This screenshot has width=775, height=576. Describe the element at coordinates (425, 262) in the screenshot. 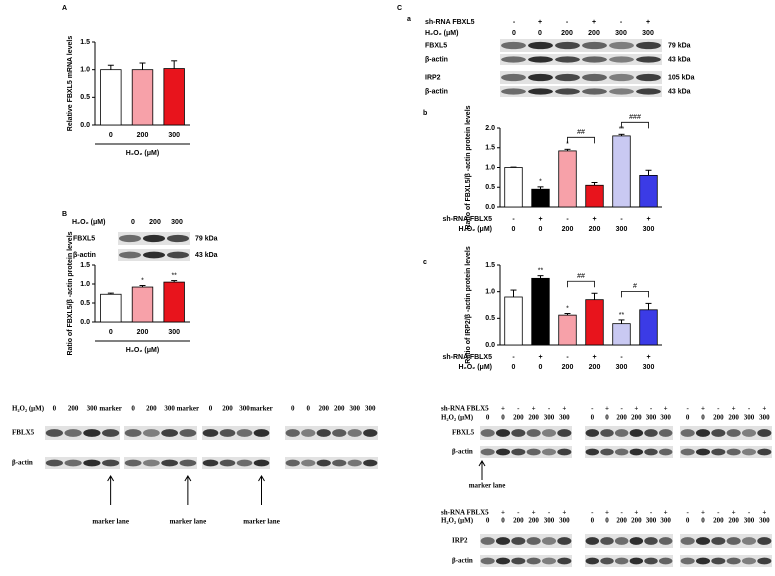

I see `panel-letter: c` at that location.